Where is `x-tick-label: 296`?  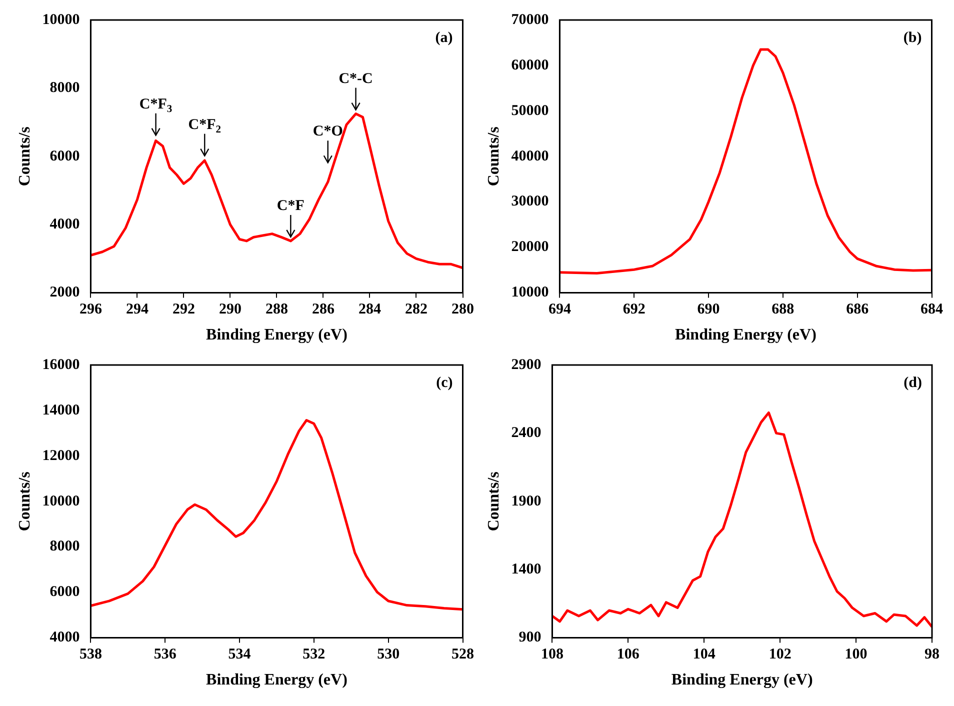 x-tick-label: 296 is located at coordinates (90, 310).